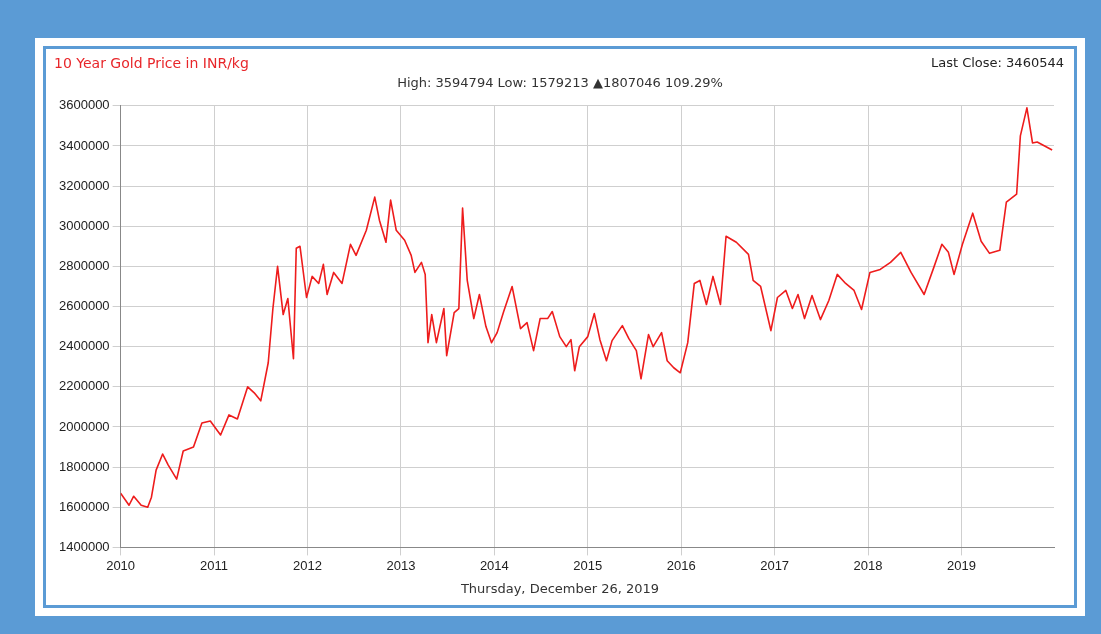 The height and width of the screenshot is (634, 1101). What do you see at coordinates (84, 225) in the screenshot?
I see `y-tick-label: 3000000` at bounding box center [84, 225].